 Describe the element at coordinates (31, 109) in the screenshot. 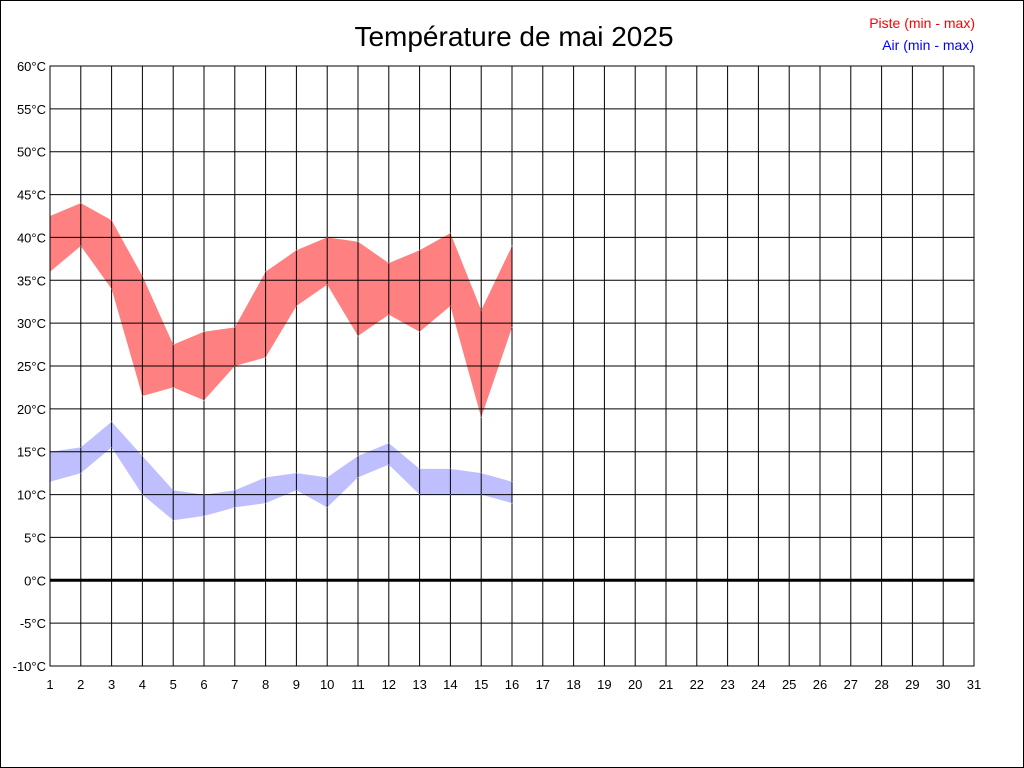

I see `y-tick-label: 55°C` at that location.